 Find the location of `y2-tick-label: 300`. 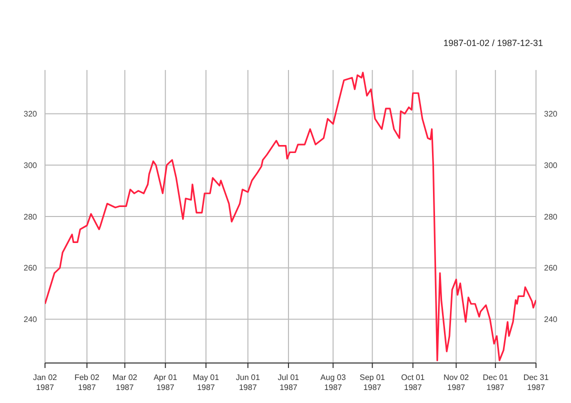

y2-tick-label: 300 is located at coordinates (551, 165).